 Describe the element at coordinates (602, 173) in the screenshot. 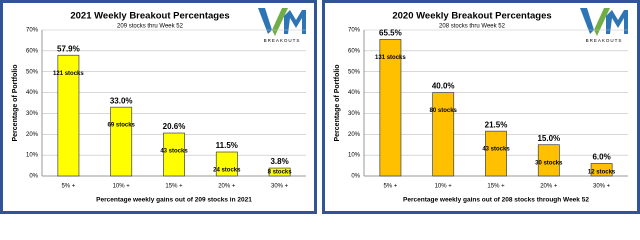

I see `bar-annotation: 12 stocks` at that location.